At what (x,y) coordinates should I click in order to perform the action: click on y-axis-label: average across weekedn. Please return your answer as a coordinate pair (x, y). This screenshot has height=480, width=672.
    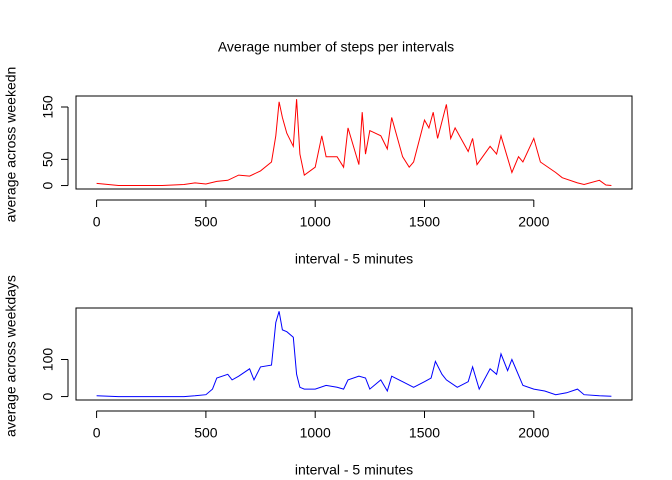
    Looking at the image, I should click on (11, 145).